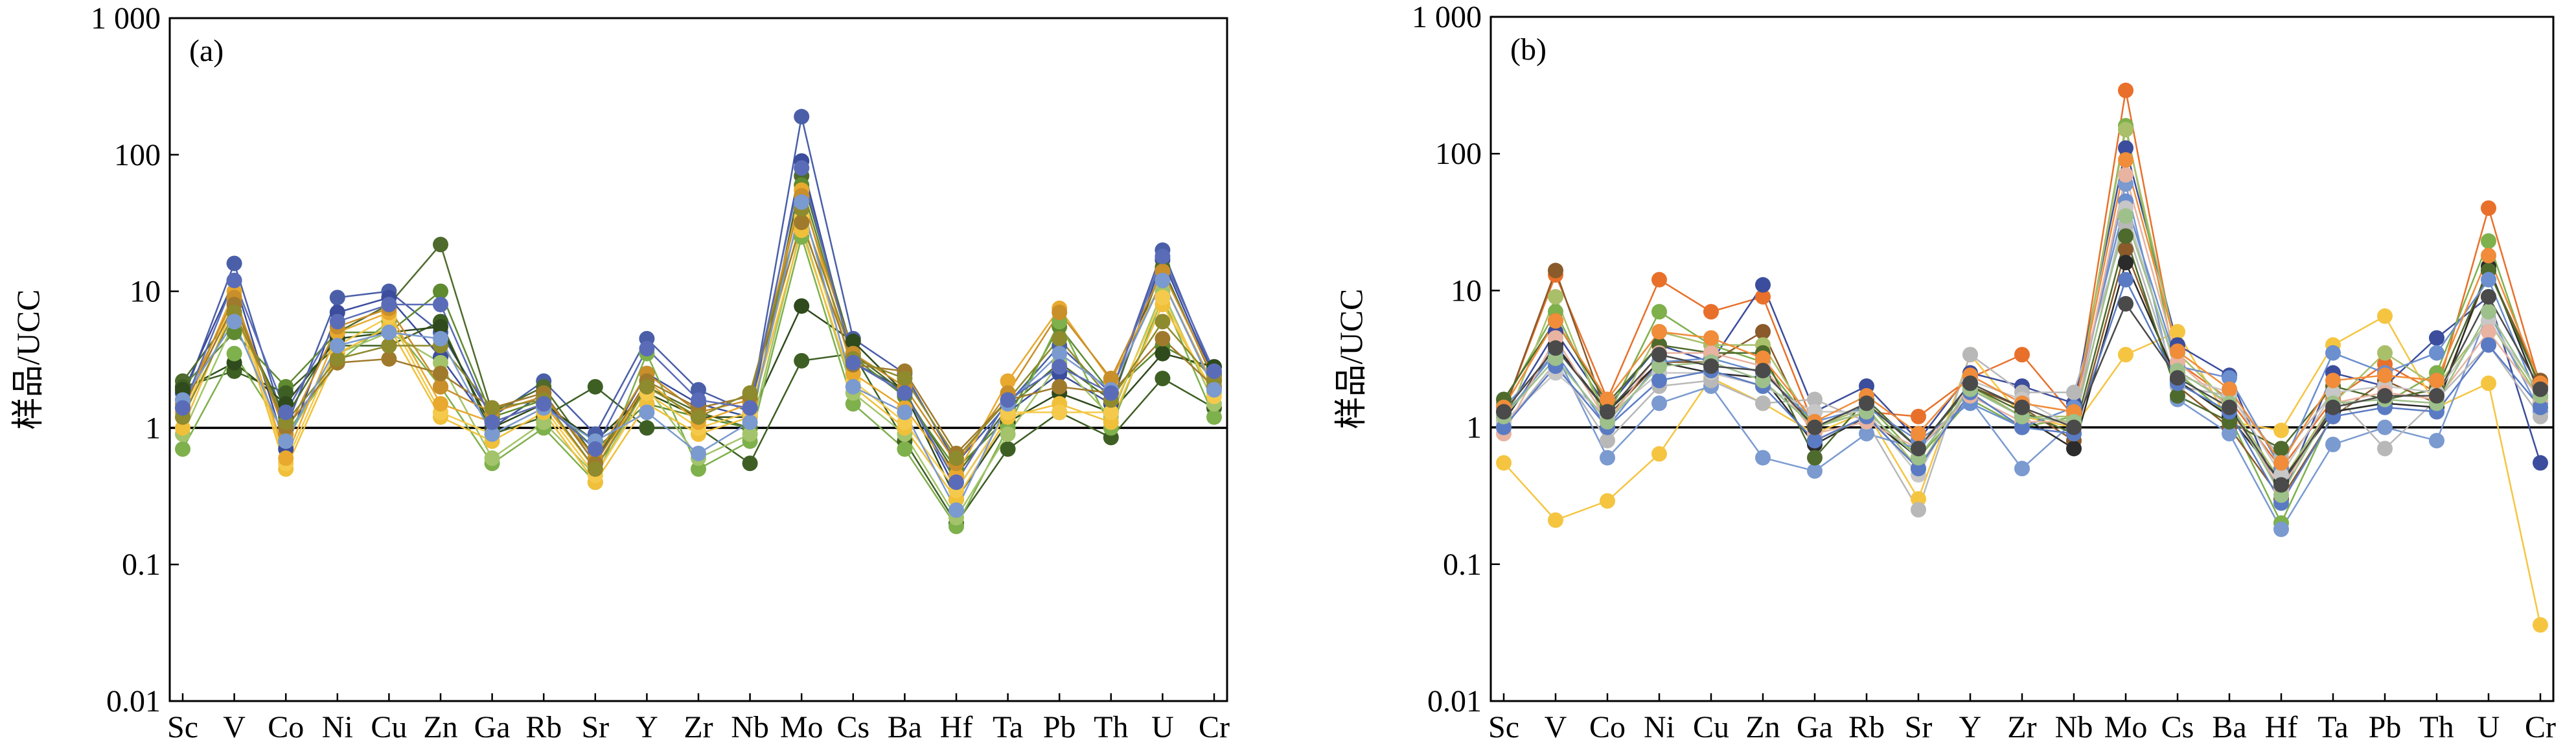 This screenshot has height=749, width=2576. I want to click on x-tick-label: Ni, so click(337, 727).